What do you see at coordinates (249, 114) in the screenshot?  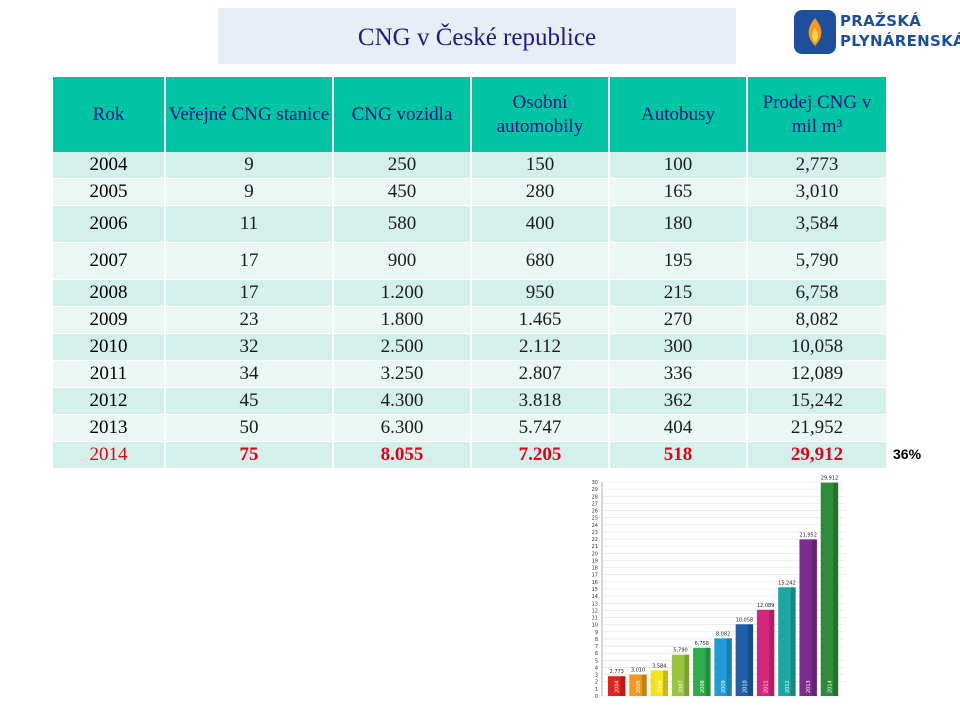 I see `header-verejne-cng-stanice: Veřejné CNG stanice` at bounding box center [249, 114].